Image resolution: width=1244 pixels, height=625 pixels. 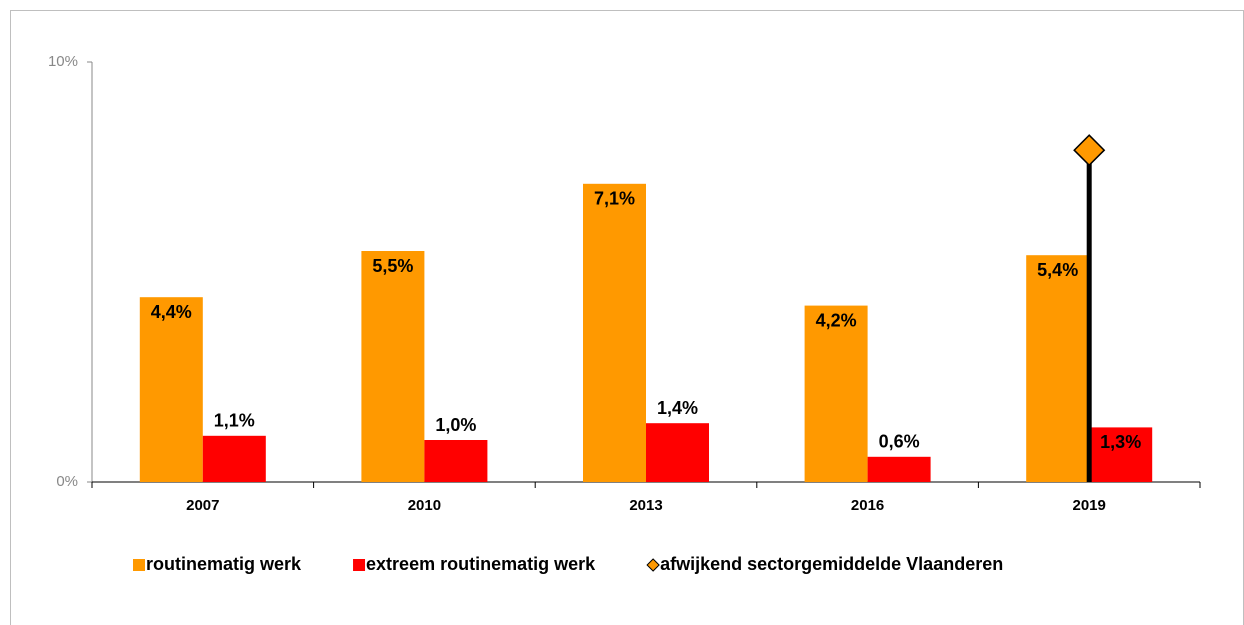 What do you see at coordinates (899, 442) in the screenshot?
I see `data-label: 0,6%` at bounding box center [899, 442].